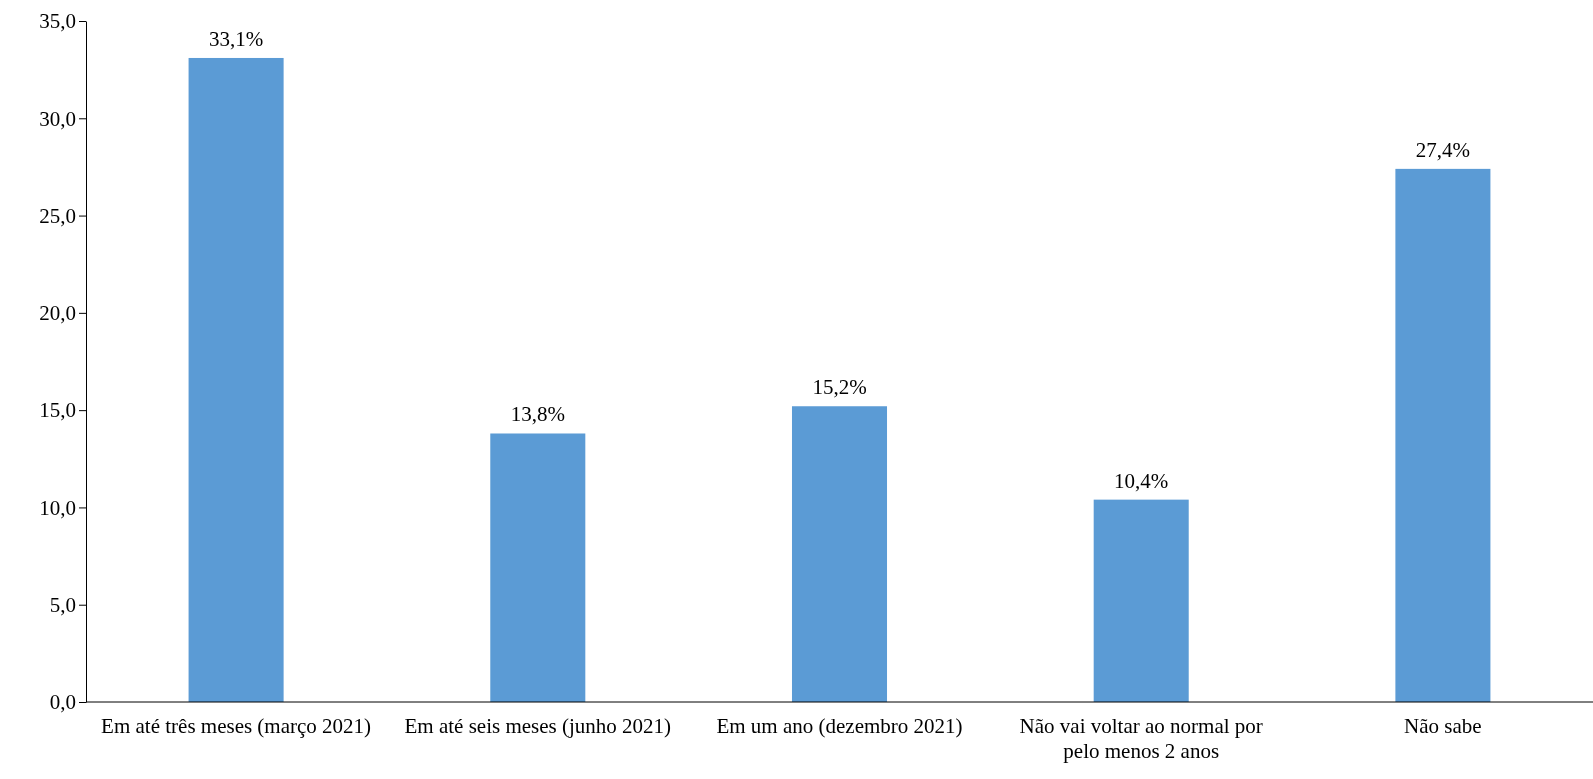 The width and height of the screenshot is (1593, 779). What do you see at coordinates (236, 726) in the screenshot?
I see `x-tick-label: Em até três meses (março 2021)` at bounding box center [236, 726].